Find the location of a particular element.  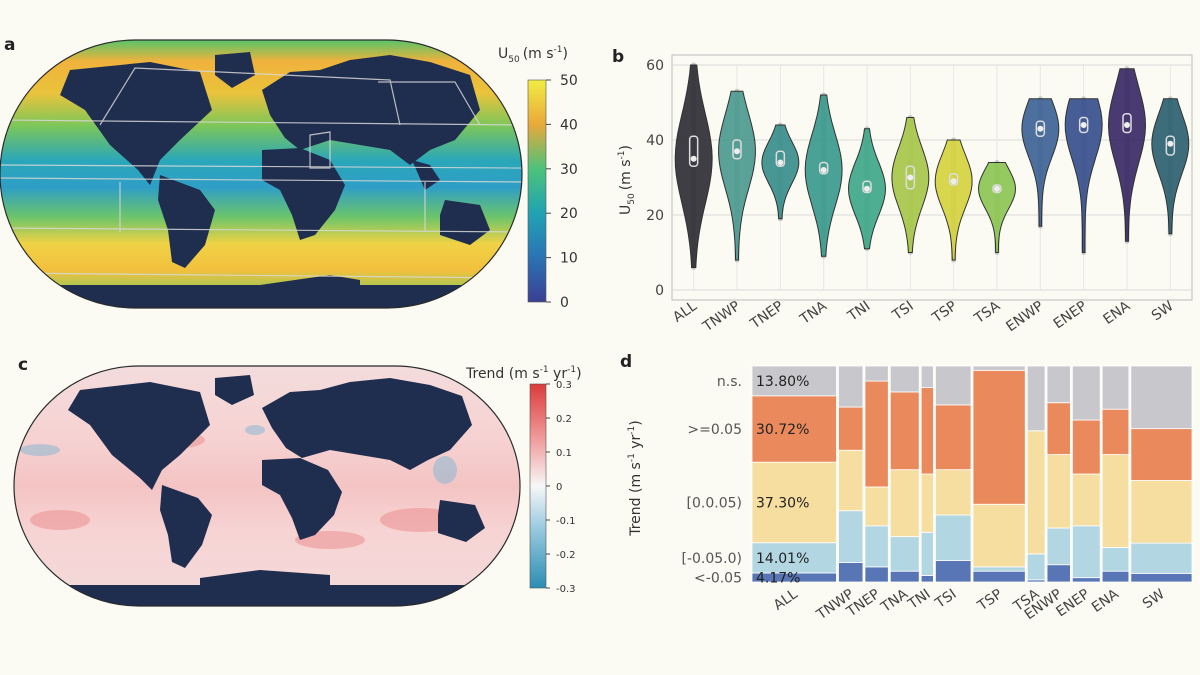

violin-xtick-label: TNWP is located at coordinates (721, 316).